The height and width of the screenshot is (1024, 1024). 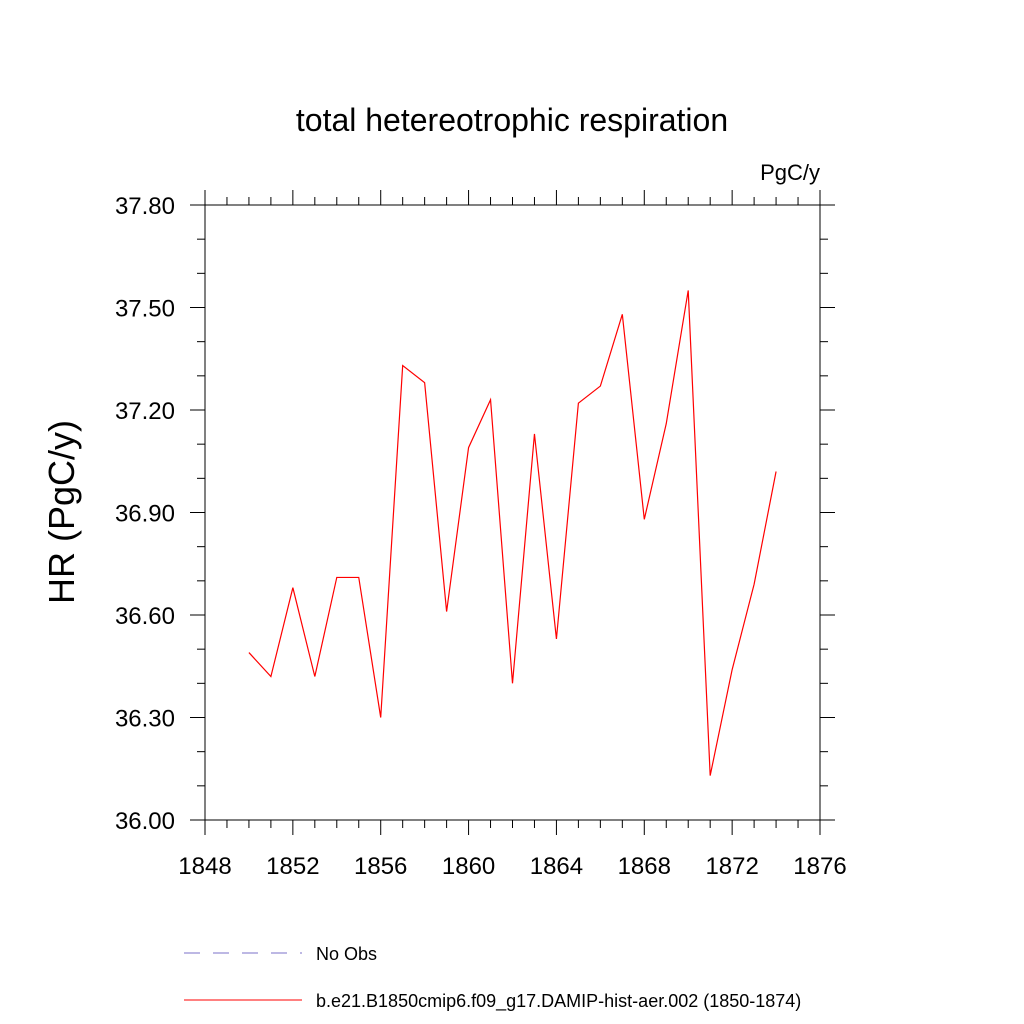 What do you see at coordinates (61, 512) in the screenshot?
I see `y-axis-label: HR (PgC/y)` at bounding box center [61, 512].